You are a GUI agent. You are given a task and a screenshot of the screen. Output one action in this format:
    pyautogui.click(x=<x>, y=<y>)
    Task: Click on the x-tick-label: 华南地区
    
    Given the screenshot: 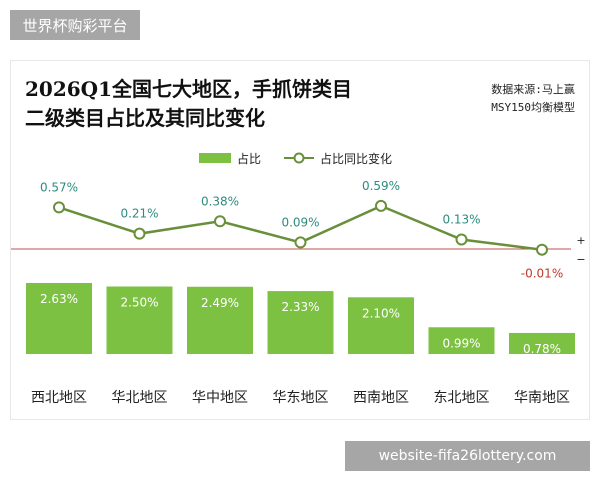 What is the action you would take?
    pyautogui.click(x=542, y=398)
    